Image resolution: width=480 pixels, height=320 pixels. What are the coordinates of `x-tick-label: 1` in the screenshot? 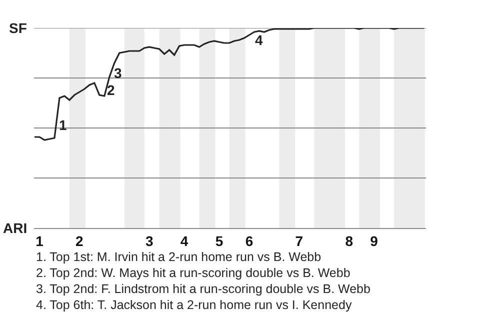 It's located at (40, 240).